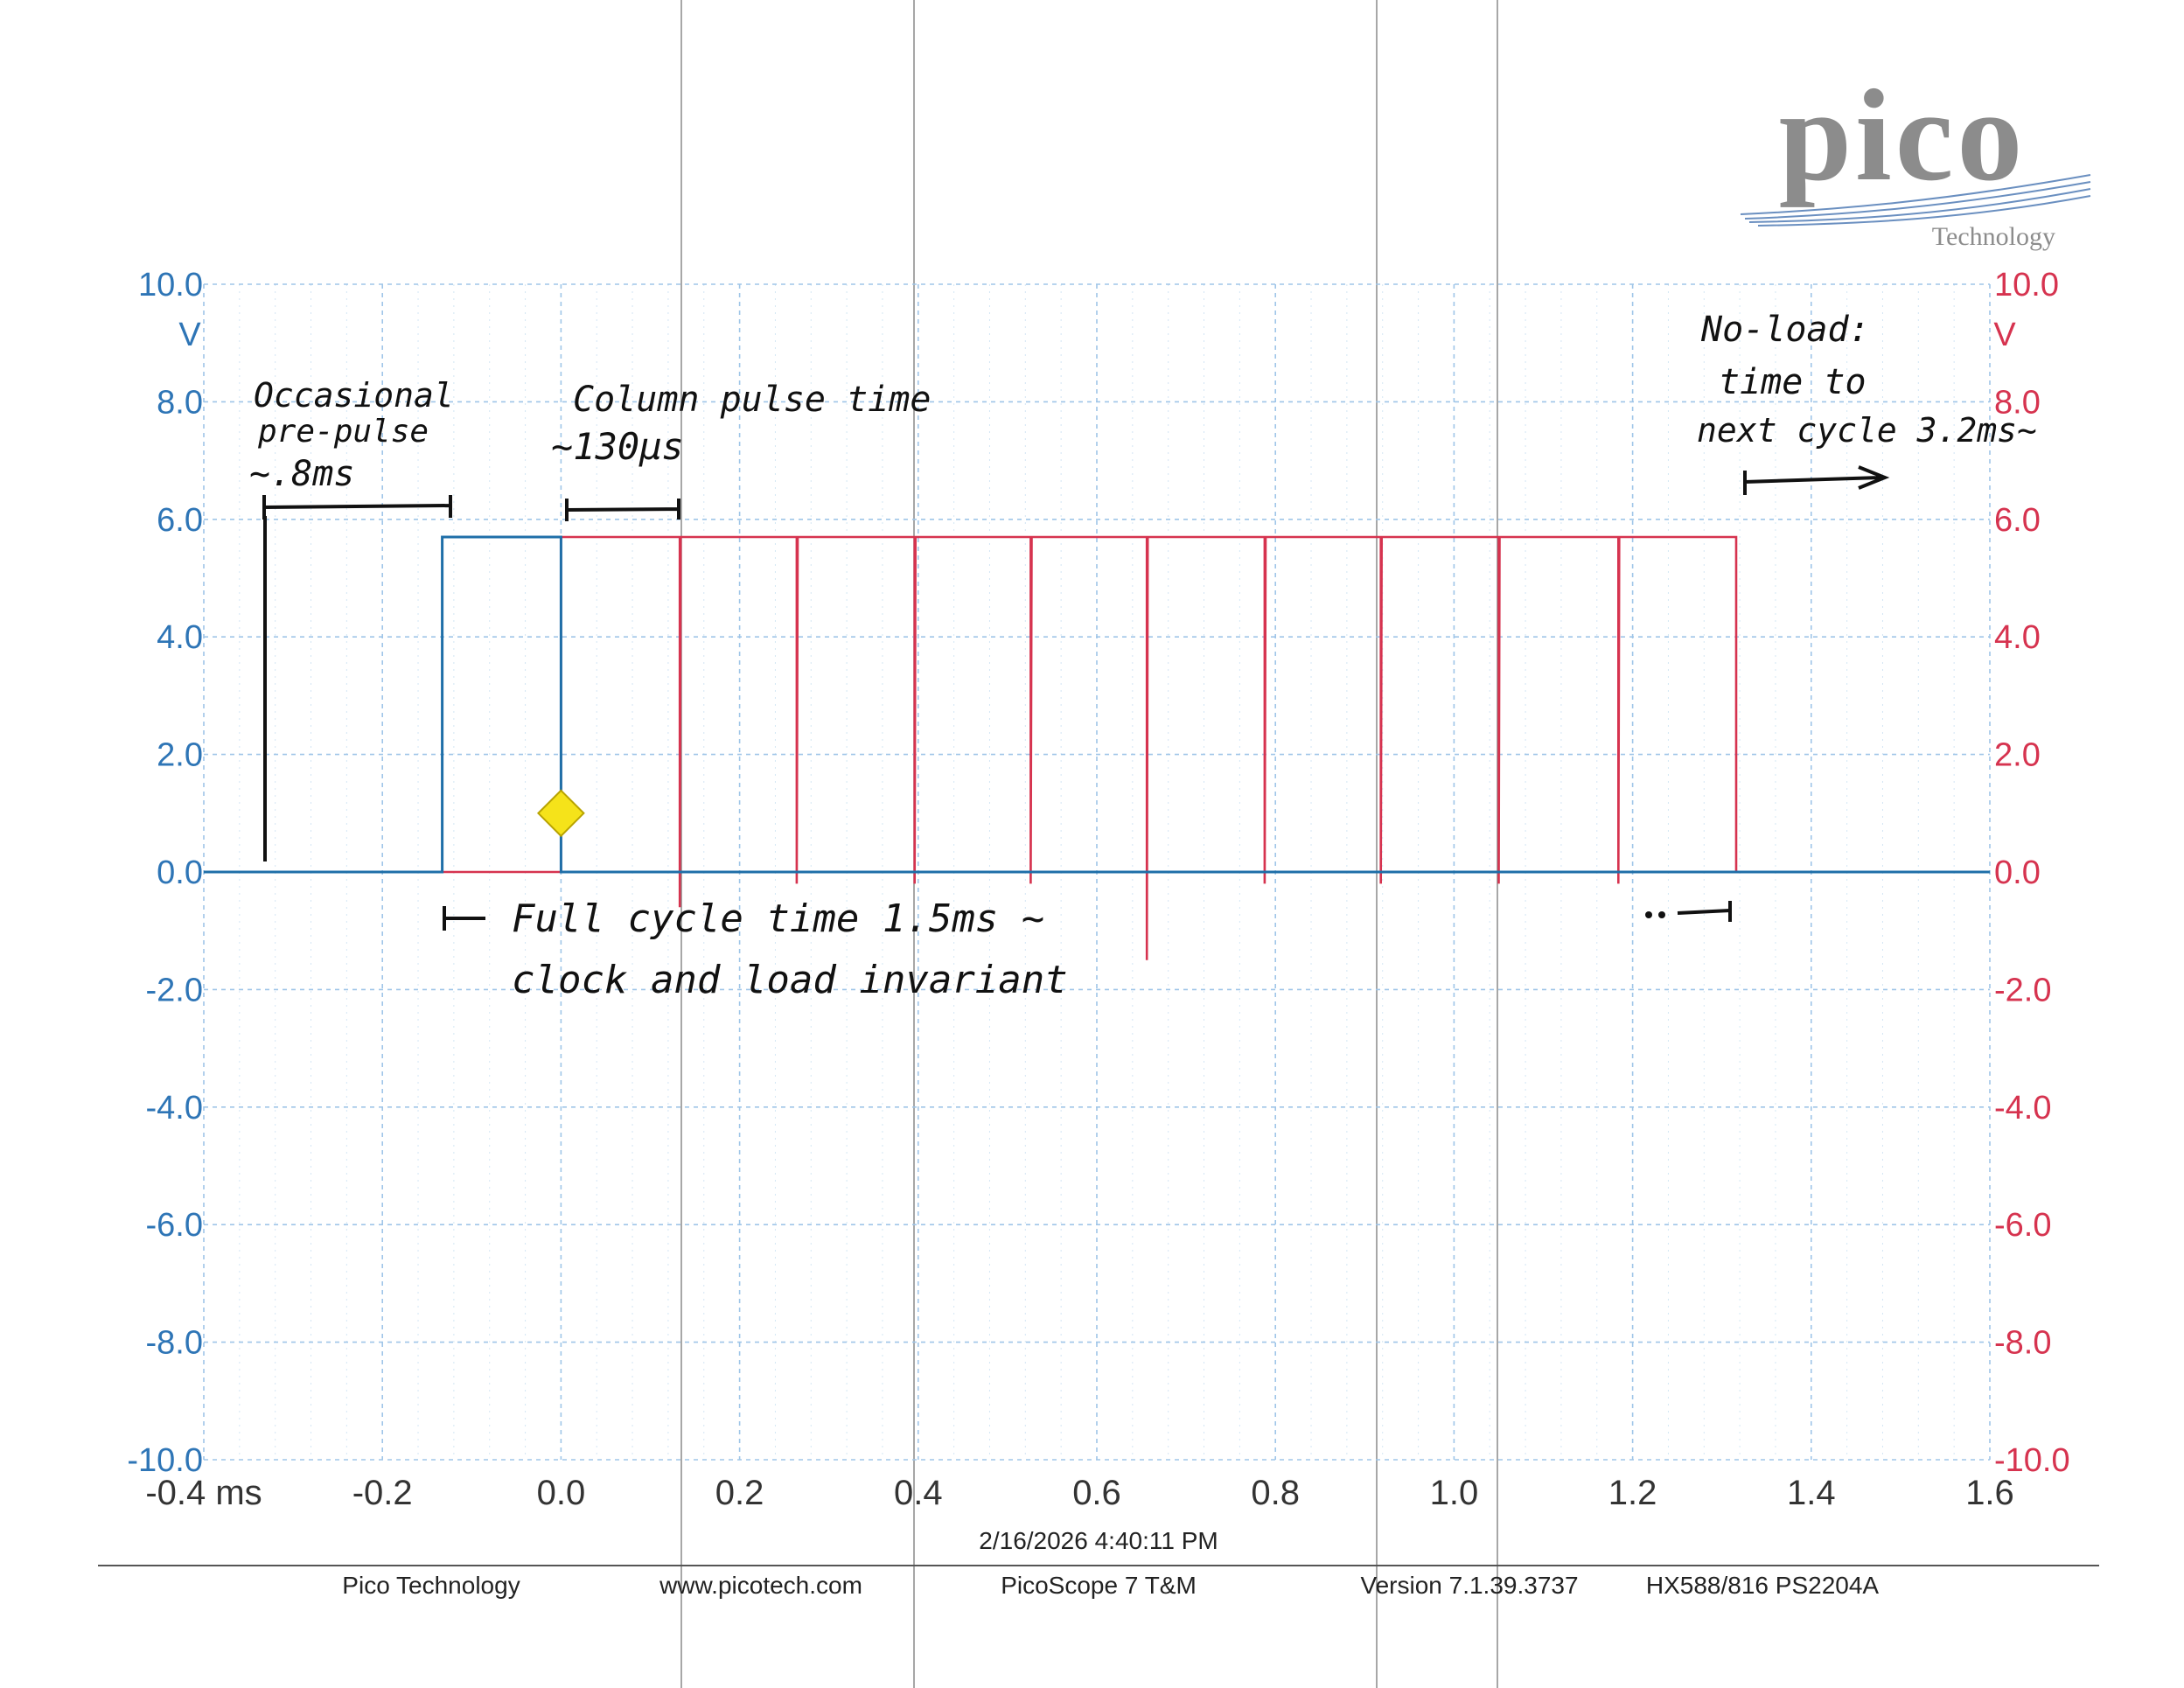  What do you see at coordinates (1632, 1493) in the screenshot?
I see `x-tick-label: 1.2` at bounding box center [1632, 1493].